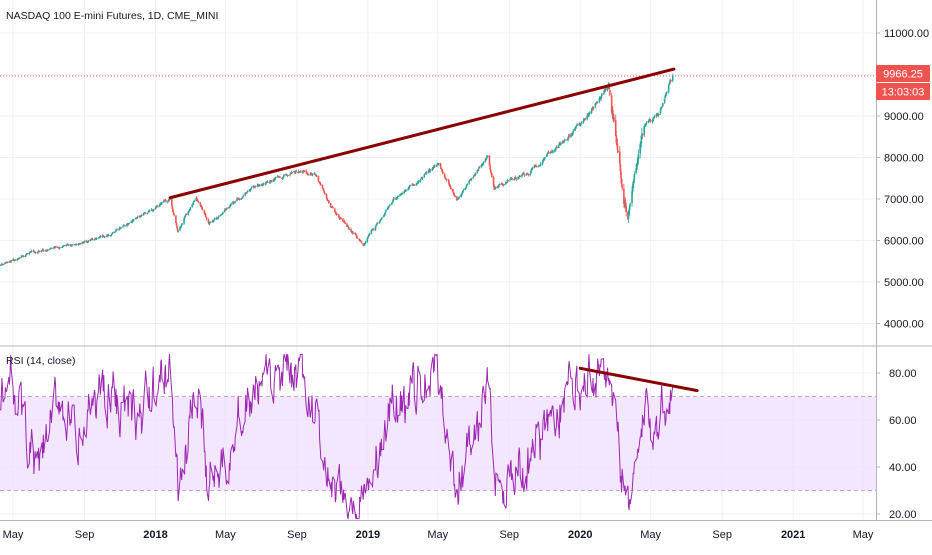 This screenshot has height=555, width=932. What do you see at coordinates (638, 379) in the screenshot?
I see `rsi-trendline` at bounding box center [638, 379].